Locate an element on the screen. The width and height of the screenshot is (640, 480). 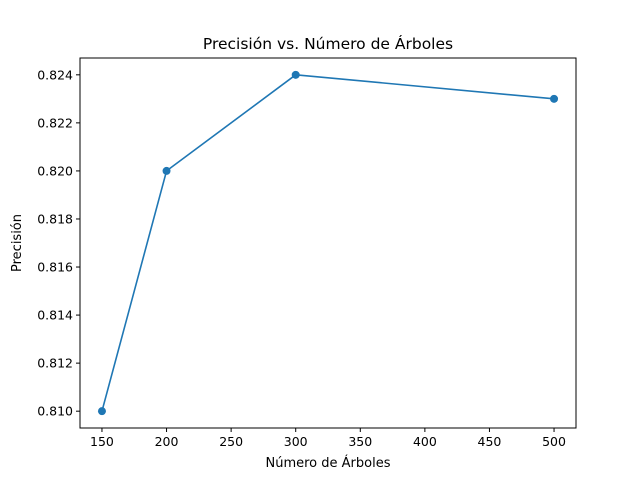
y-tick-label: 0.824 is located at coordinates (55, 74).